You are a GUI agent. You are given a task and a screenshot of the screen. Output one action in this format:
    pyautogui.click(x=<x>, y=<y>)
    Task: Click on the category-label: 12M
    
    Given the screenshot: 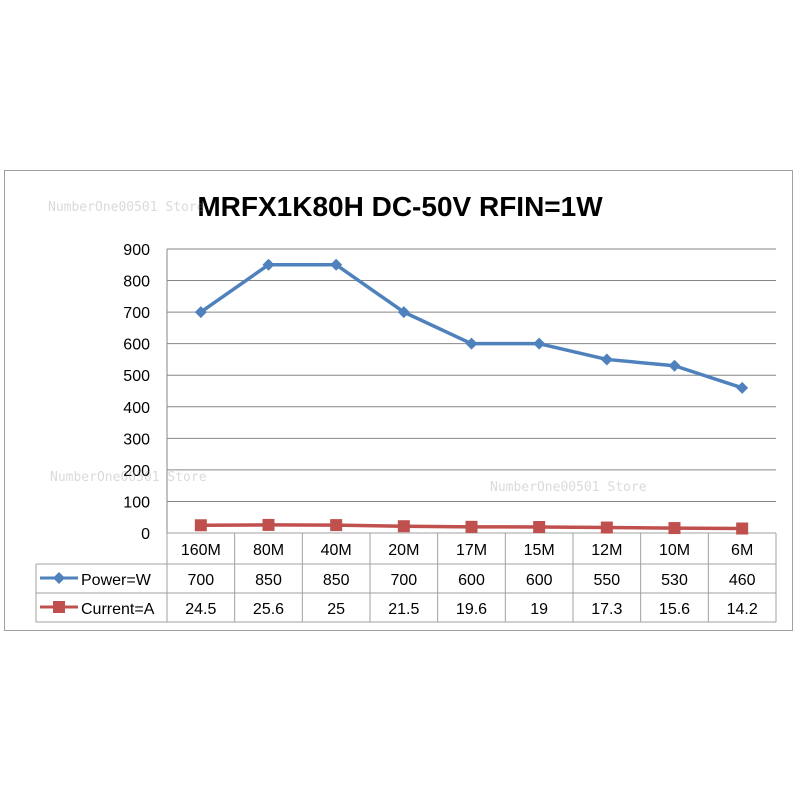 What is the action you would take?
    pyautogui.click(x=606, y=550)
    